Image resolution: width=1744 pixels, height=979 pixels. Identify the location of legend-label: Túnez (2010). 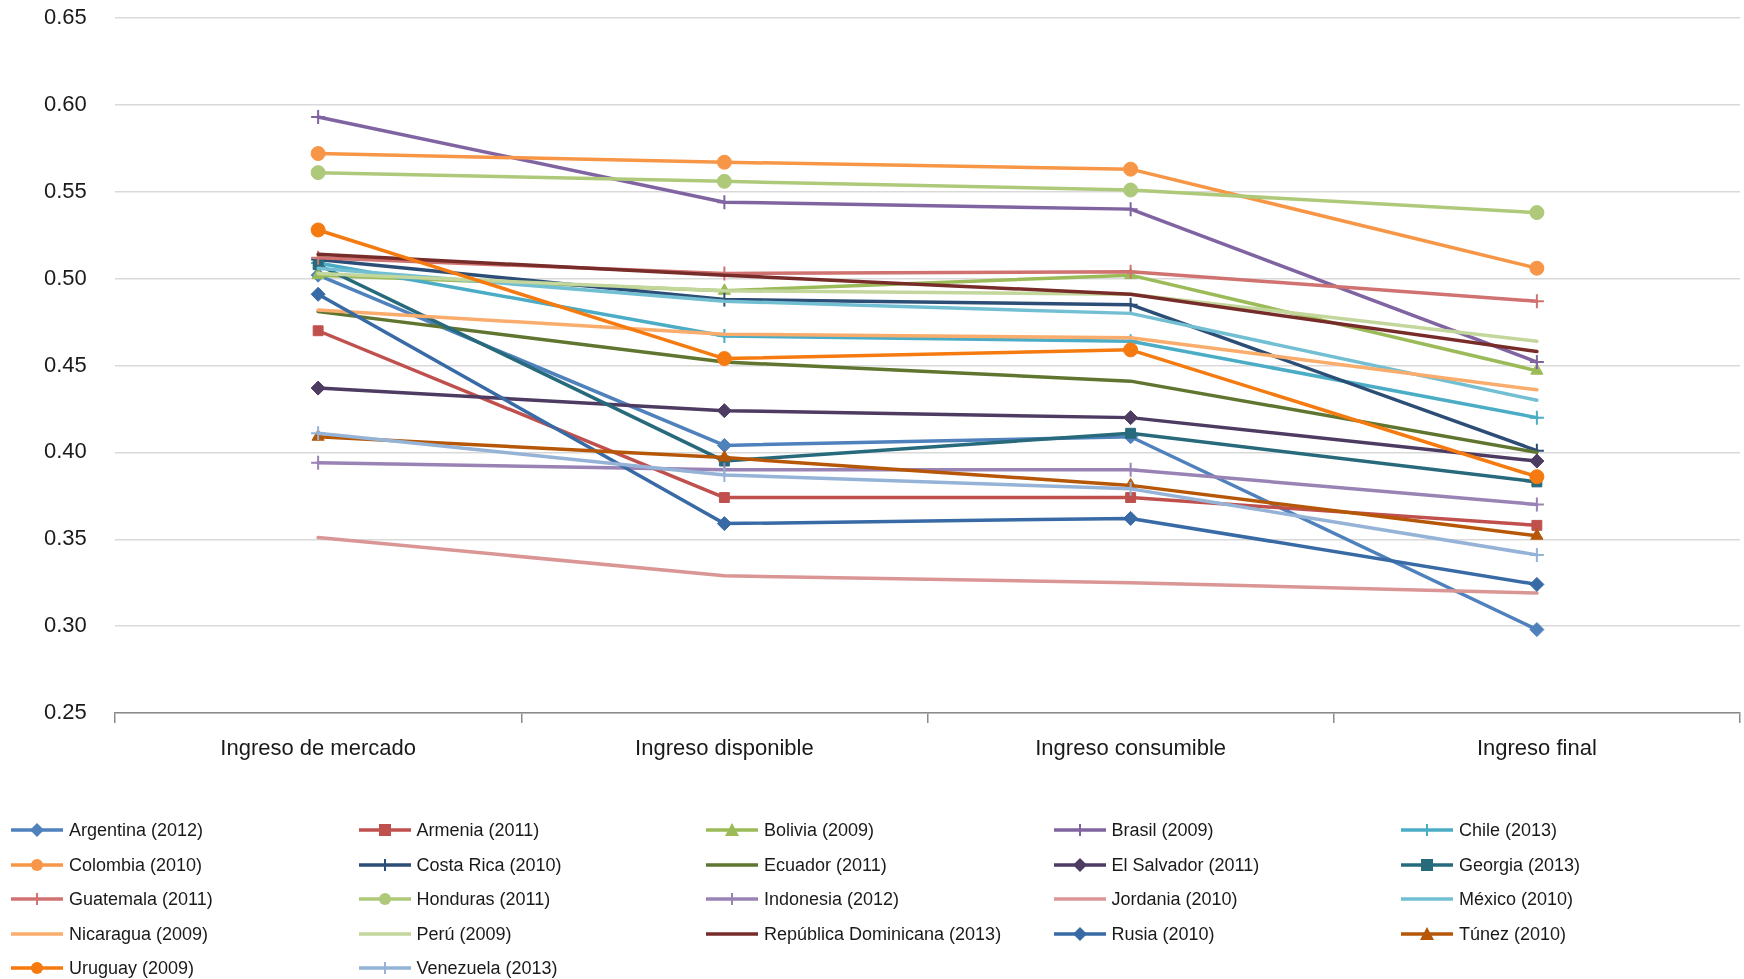
(1513, 933).